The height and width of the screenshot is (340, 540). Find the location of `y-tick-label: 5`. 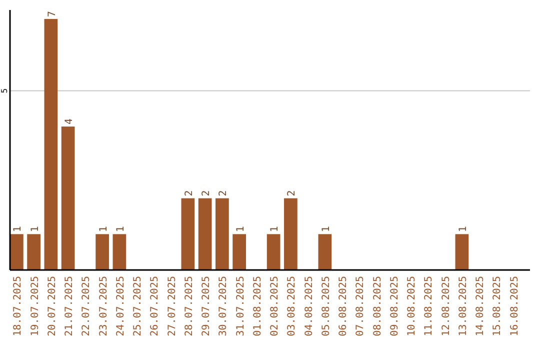

y-tick-label: 5 is located at coordinates (4, 91).